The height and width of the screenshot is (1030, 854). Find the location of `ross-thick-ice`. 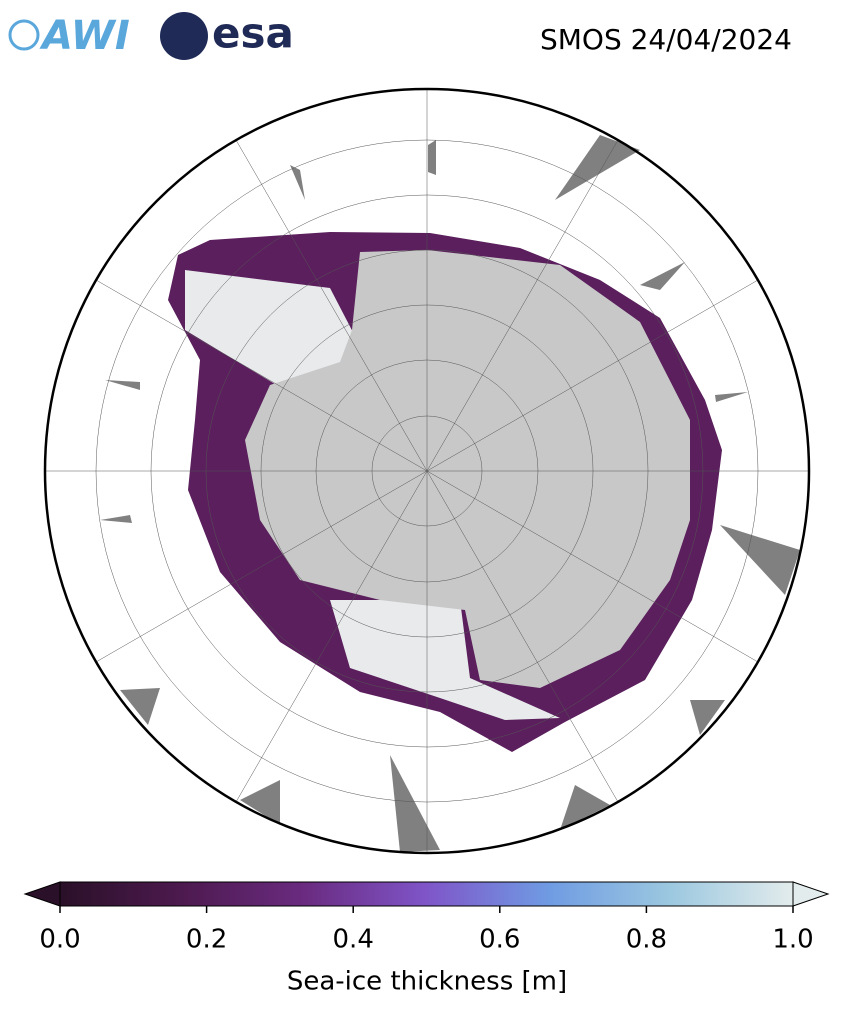

ross-thick-ice is located at coordinates (445, 660).